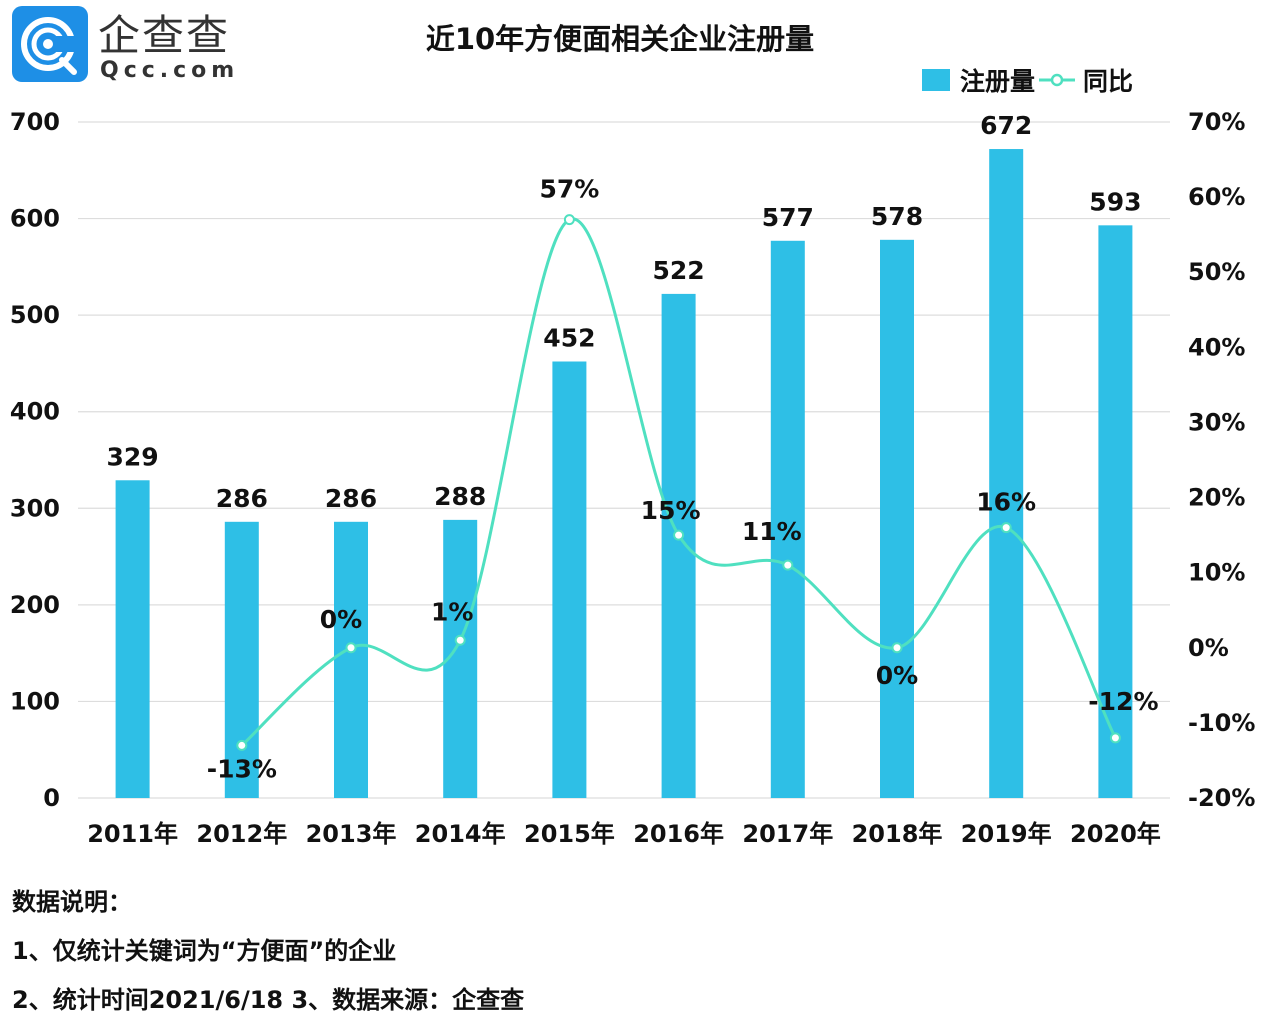 Image resolution: width=1268 pixels, height=1025 pixels. Describe the element at coordinates (51, 798) in the screenshot. I see `y-left-tick-label: 0` at that location.